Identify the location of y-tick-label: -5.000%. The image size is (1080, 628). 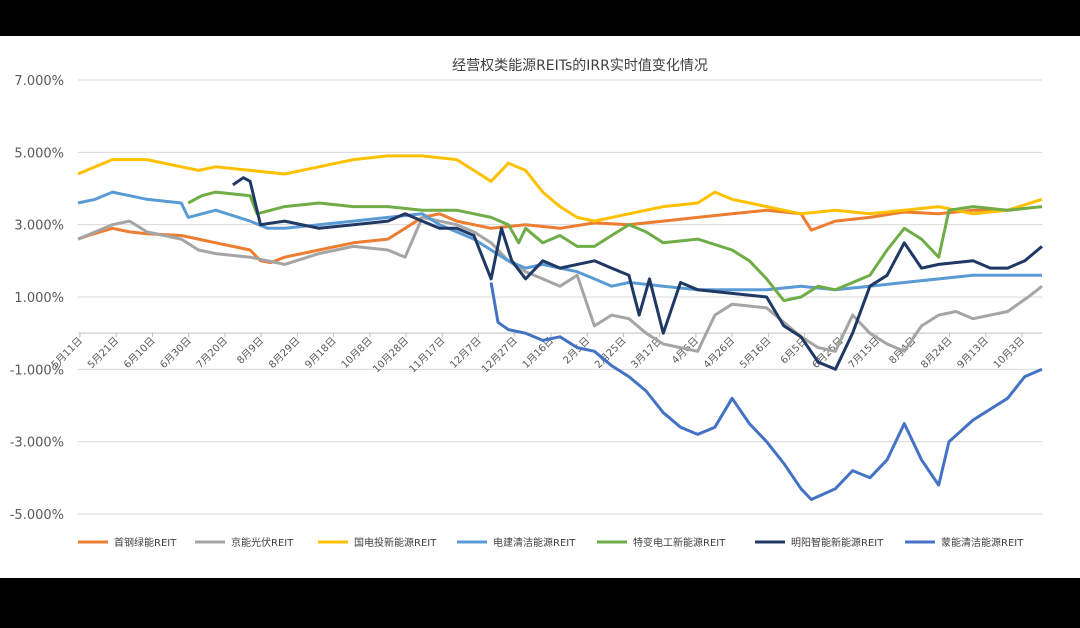
(37, 515).